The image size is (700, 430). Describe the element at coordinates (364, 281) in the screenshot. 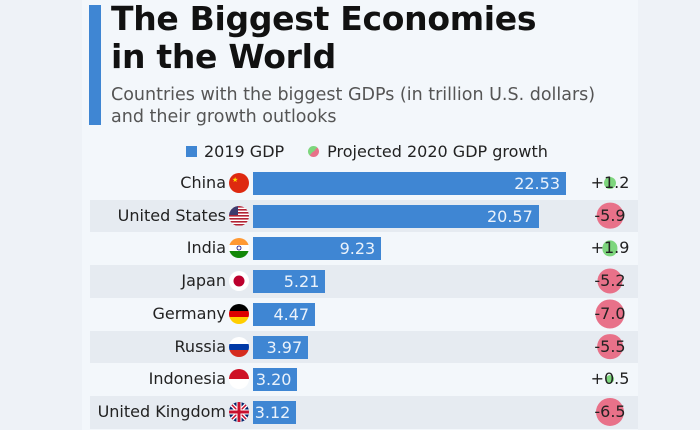

I see `chart-row: Japan 5.21 -5.2` at that location.